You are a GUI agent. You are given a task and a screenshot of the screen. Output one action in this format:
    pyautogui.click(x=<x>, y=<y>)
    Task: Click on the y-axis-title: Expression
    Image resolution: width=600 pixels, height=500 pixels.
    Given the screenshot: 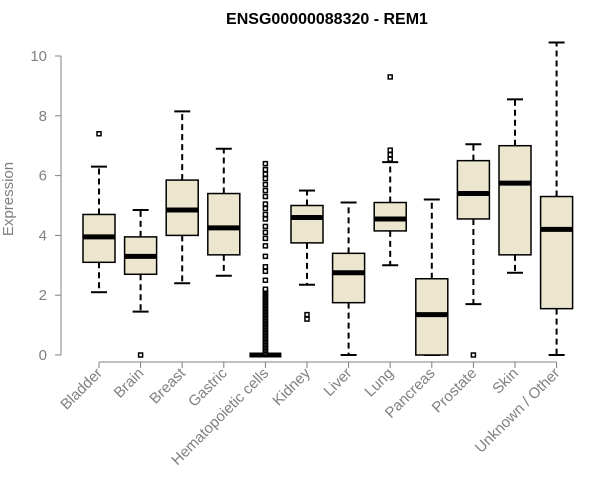 What is the action you would take?
    pyautogui.click(x=8, y=199)
    